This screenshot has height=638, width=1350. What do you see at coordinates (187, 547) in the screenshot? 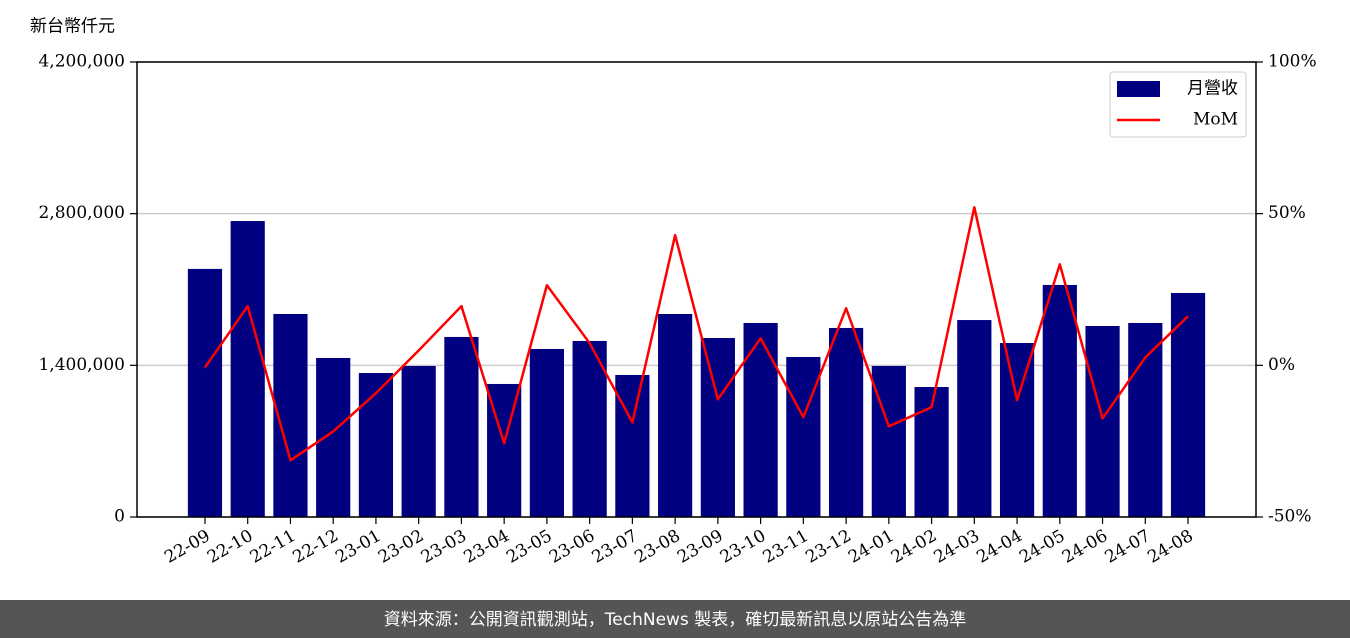
I see `x-tick-label: 22-09` at bounding box center [187, 547].